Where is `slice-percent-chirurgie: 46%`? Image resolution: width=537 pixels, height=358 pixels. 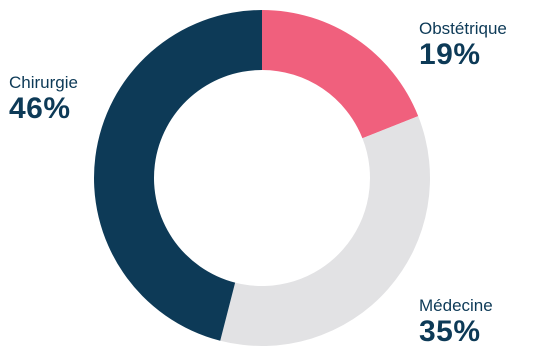
slice-percent-chirurgie: 46% is located at coordinates (40, 108).